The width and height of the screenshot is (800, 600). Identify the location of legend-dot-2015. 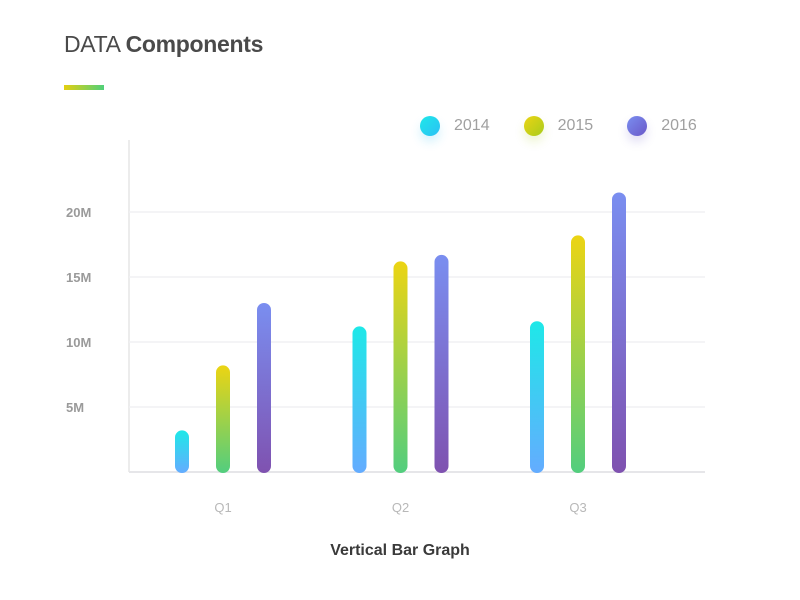
(533, 126).